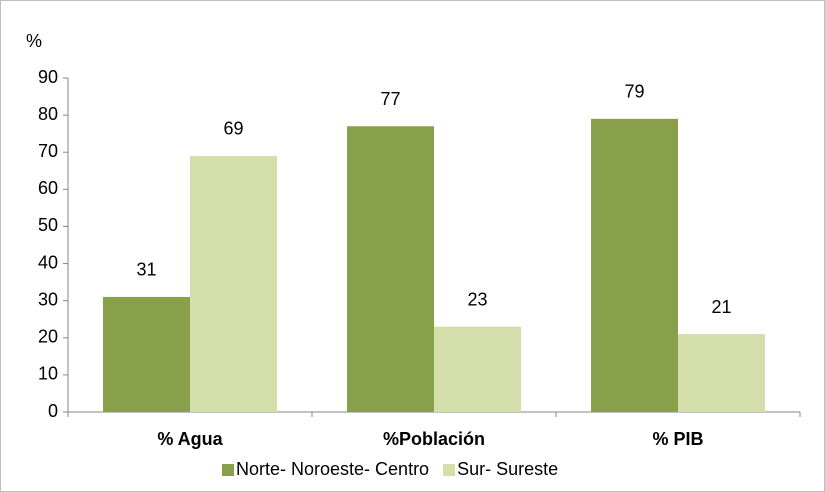 The image size is (825, 492). Describe the element at coordinates (48, 299) in the screenshot. I see `y-tick-label: 30` at that location.